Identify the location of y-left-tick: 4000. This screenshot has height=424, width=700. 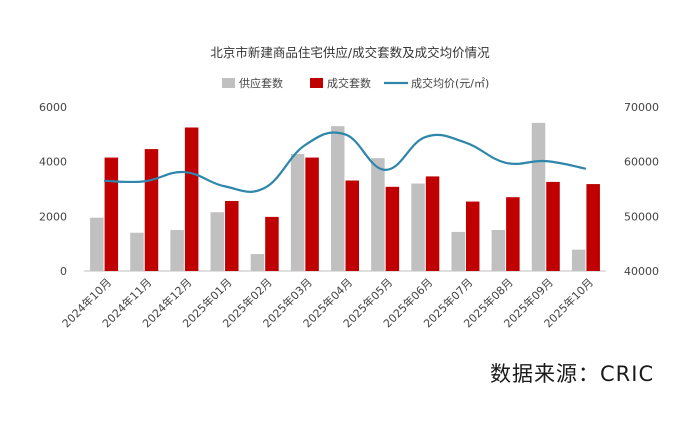
(53, 162).